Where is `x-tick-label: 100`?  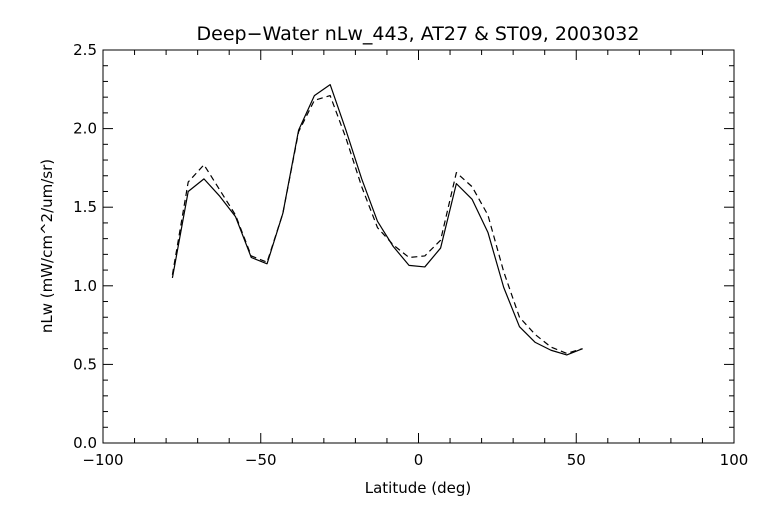
x-tick-label: 100 is located at coordinates (734, 460).